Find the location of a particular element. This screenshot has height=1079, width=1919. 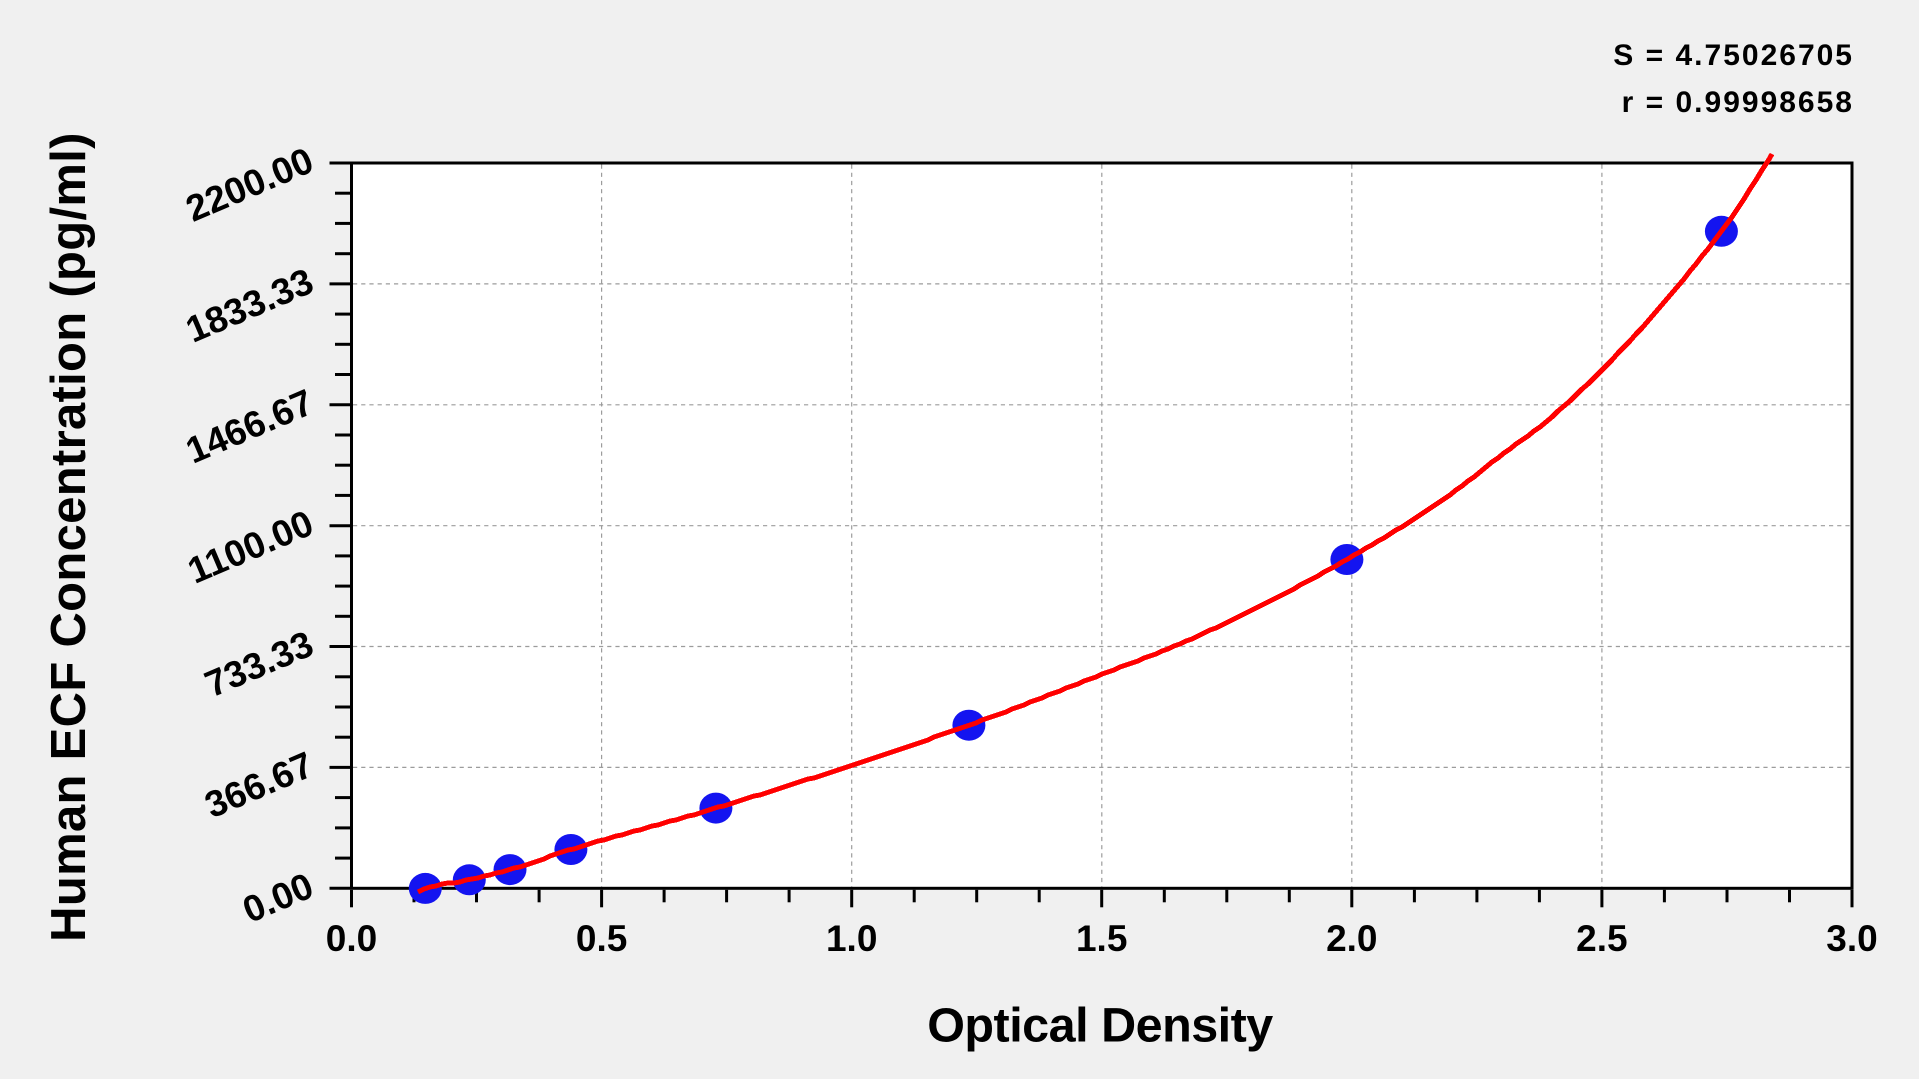

svg-text: S = 4.75026705 is located at coordinates (1733, 55).